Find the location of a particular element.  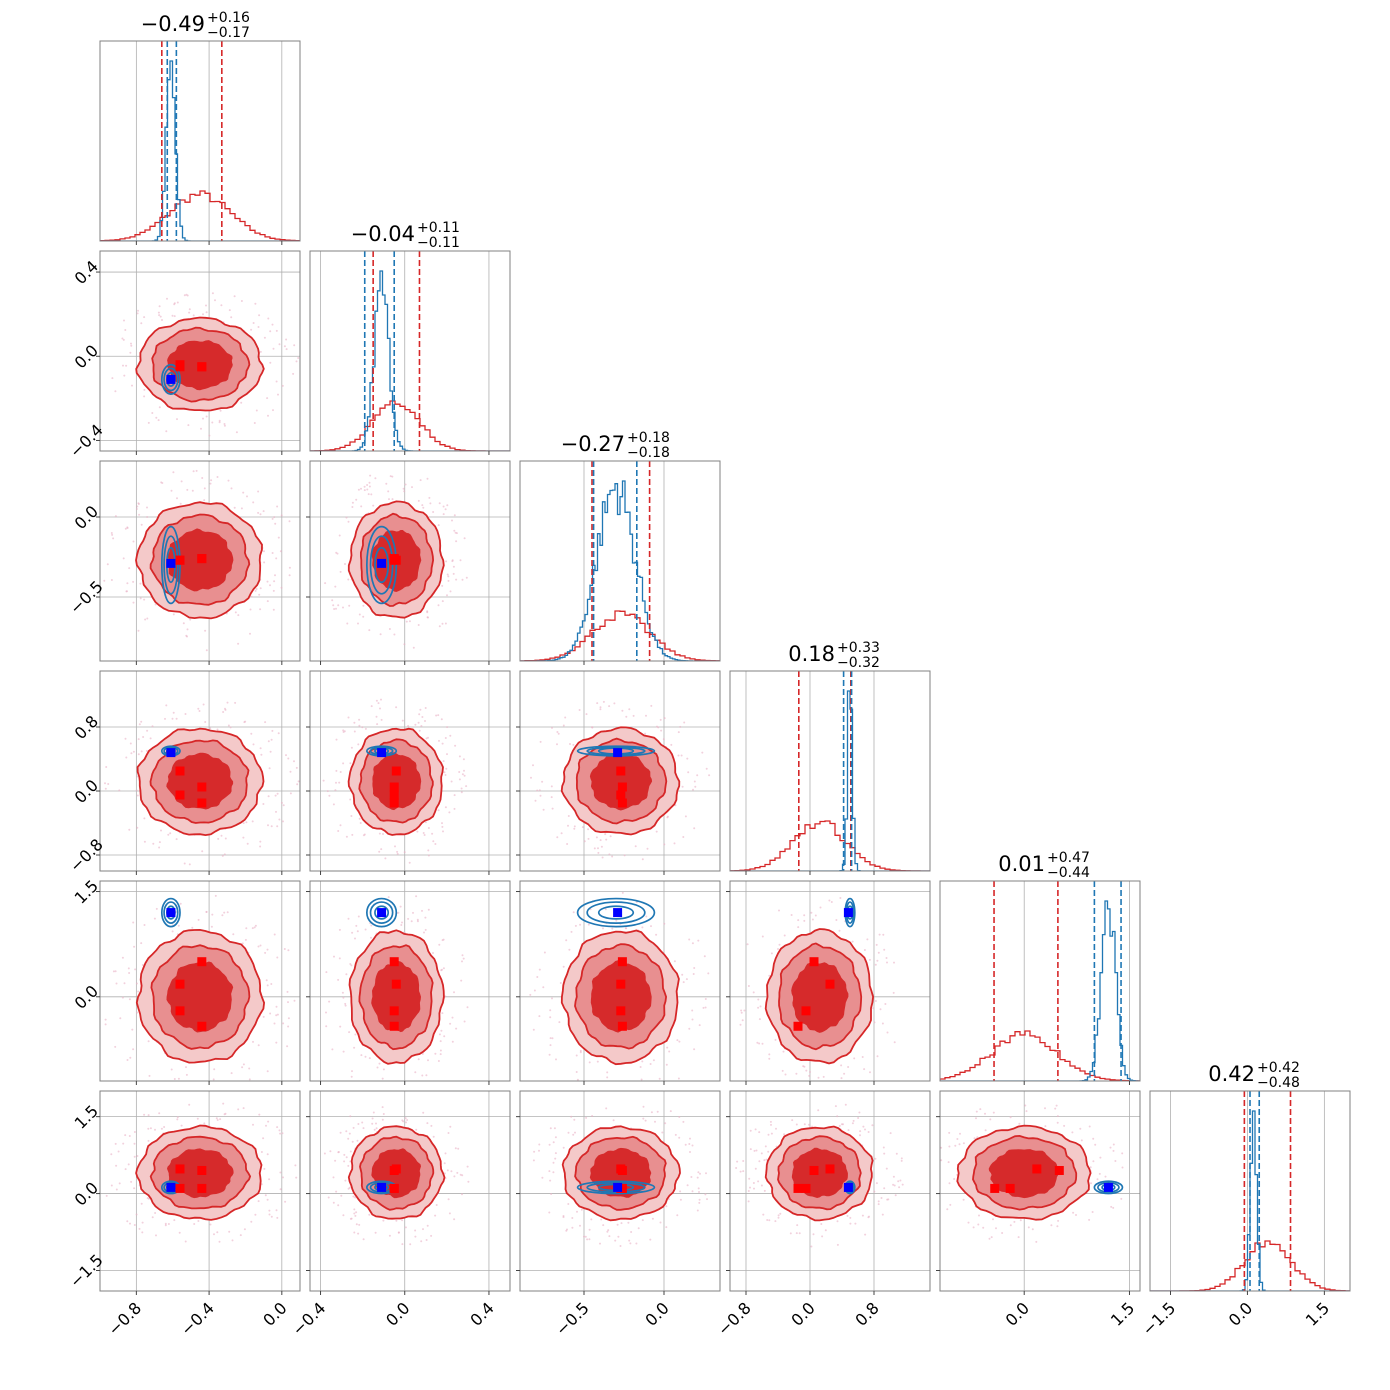

x-tick-label: −0.8 is located at coordinates (734, 1318).